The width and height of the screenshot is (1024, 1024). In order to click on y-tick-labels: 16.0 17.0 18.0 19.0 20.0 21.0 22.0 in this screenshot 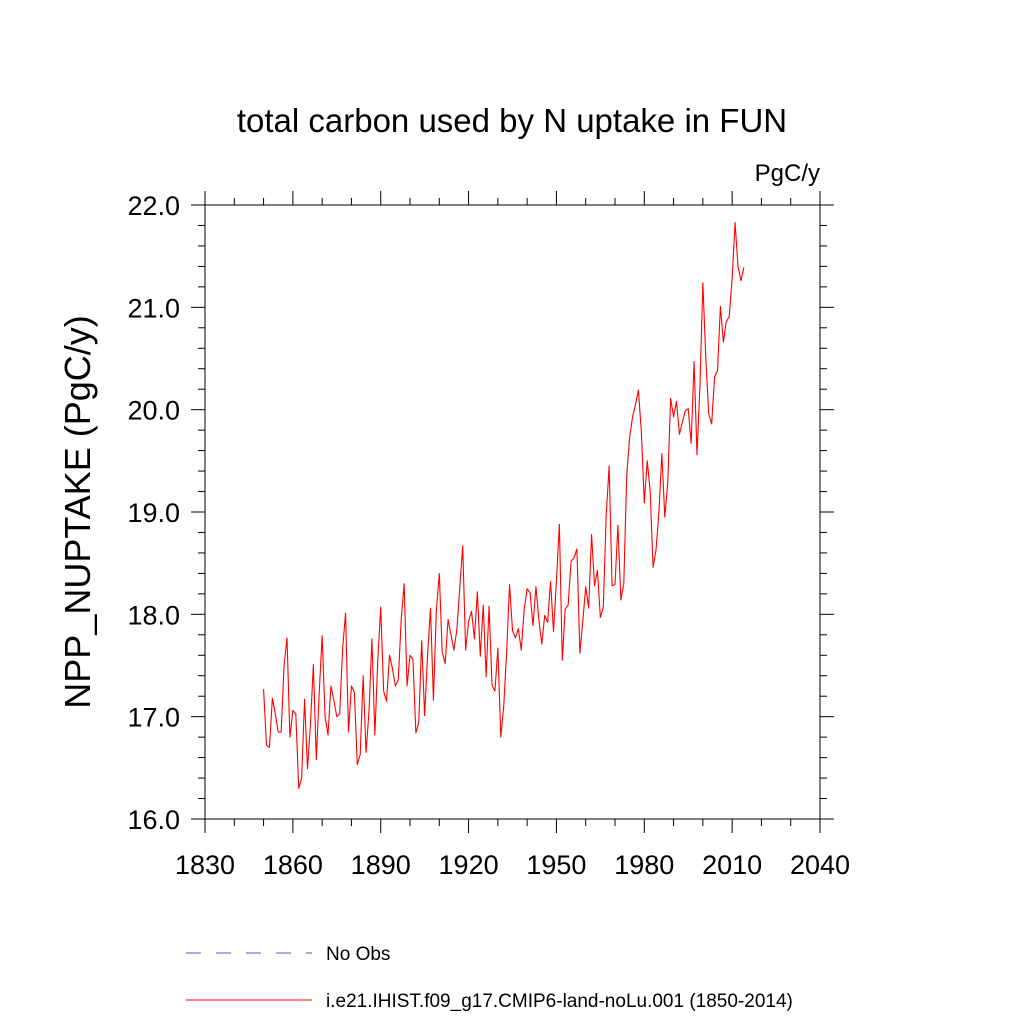, I will do `click(153, 513)`.